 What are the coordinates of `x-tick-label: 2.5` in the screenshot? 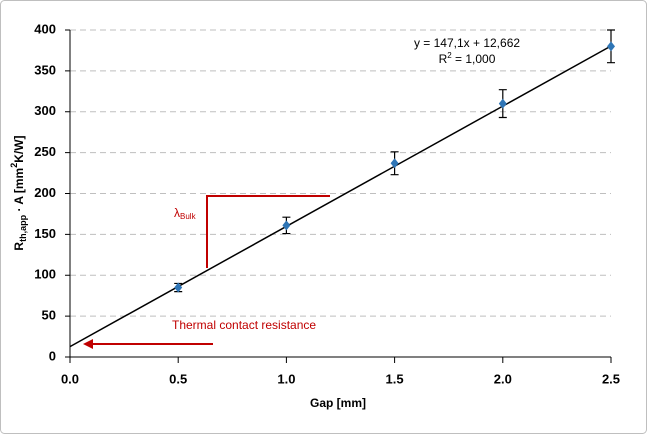 It's located at (611, 378).